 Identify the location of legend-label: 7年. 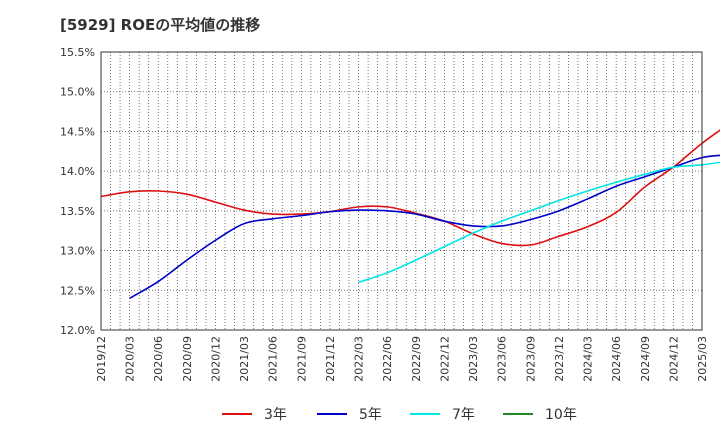
(463, 415).